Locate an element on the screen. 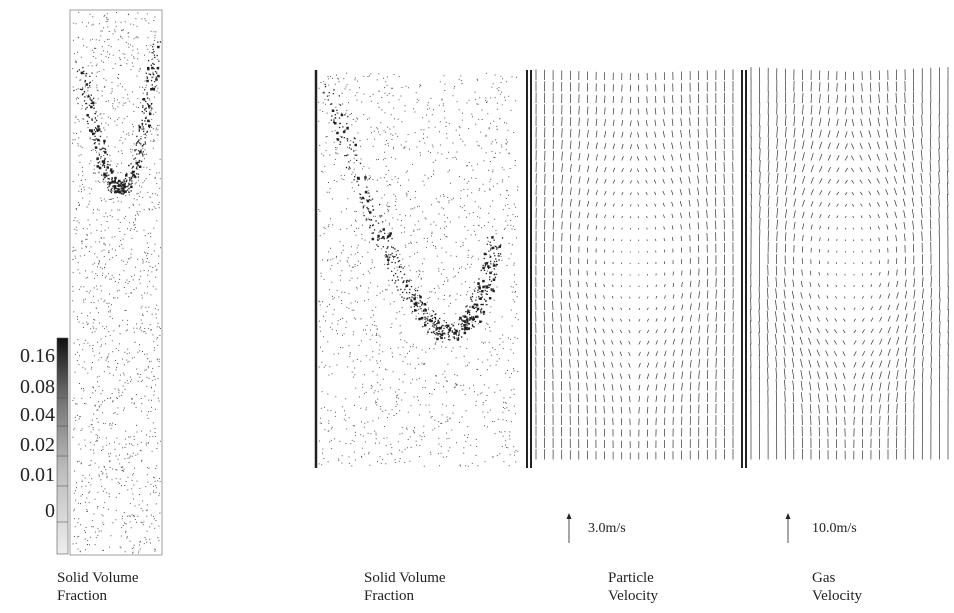  colorbar-label: 0.02 is located at coordinates (37, 445).